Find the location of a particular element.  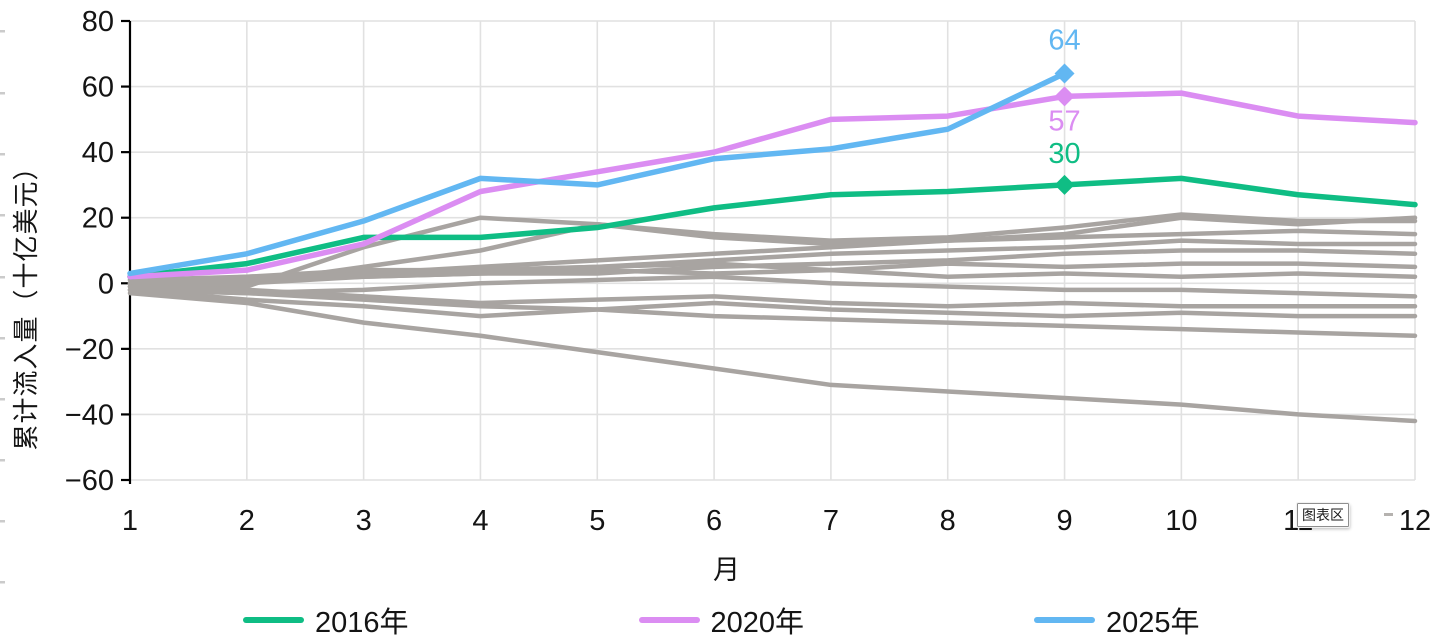

y-tick-label: −40 is located at coordinates (89, 415).